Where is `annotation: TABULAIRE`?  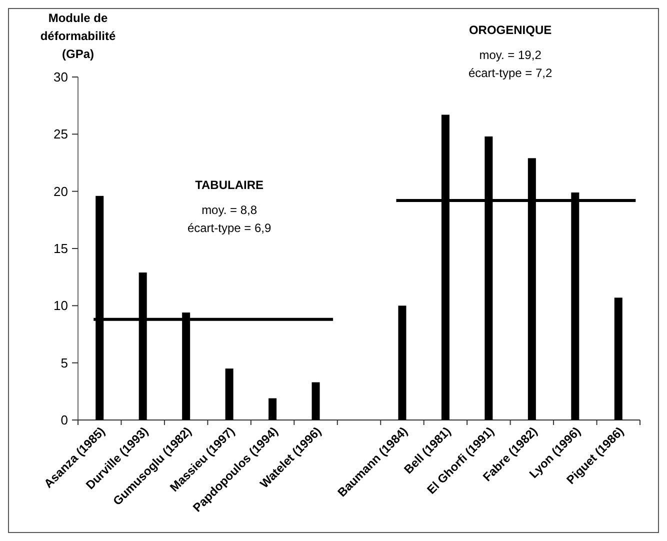
annotation: TABULAIRE is located at coordinates (229, 185).